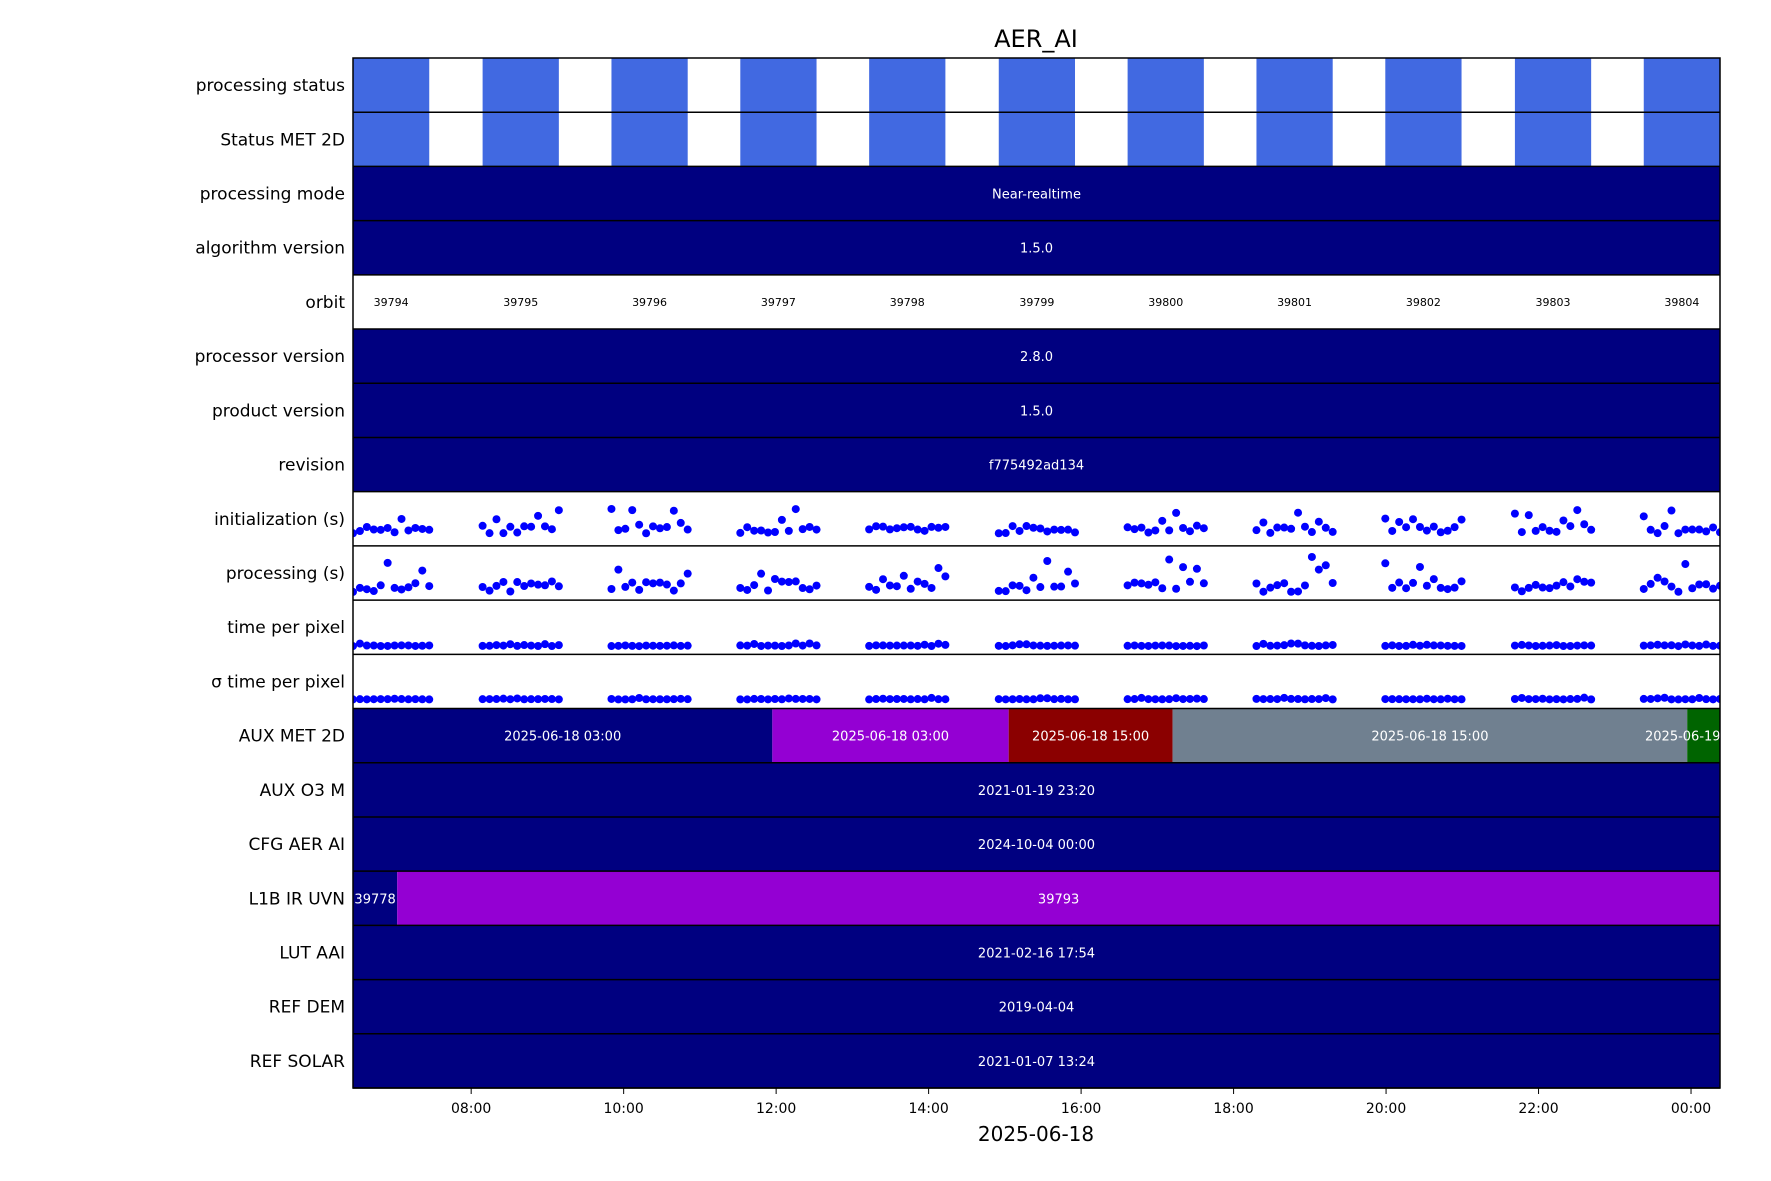 This screenshot has width=1771, height=1181. I want to click on segment-label: Near-realtime, so click(1036, 195).